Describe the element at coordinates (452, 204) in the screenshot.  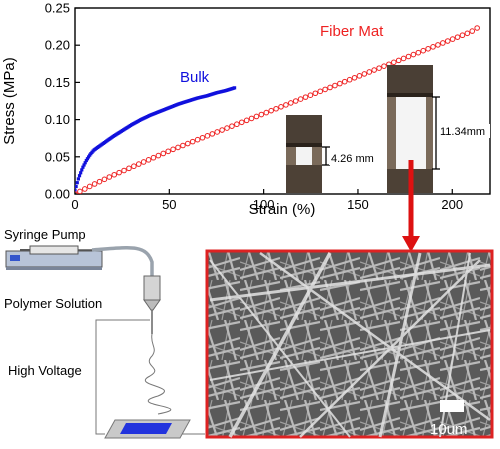
I see `x-tick-label: 200` at that location.